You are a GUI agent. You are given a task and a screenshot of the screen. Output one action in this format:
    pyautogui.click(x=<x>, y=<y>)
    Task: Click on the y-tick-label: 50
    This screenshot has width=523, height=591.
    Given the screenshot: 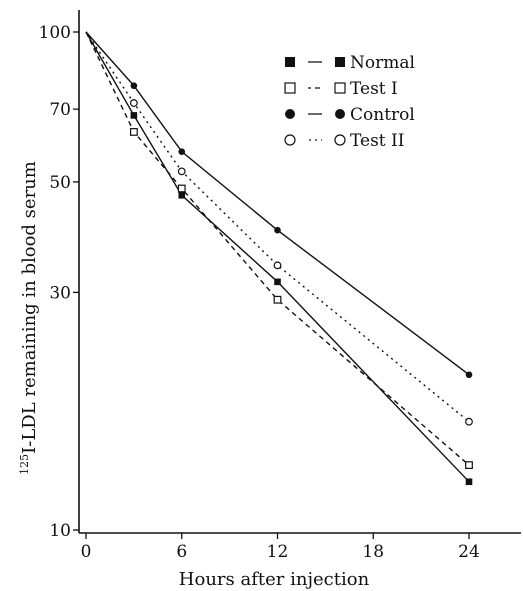 What is the action you would take?
    pyautogui.click(x=60, y=183)
    